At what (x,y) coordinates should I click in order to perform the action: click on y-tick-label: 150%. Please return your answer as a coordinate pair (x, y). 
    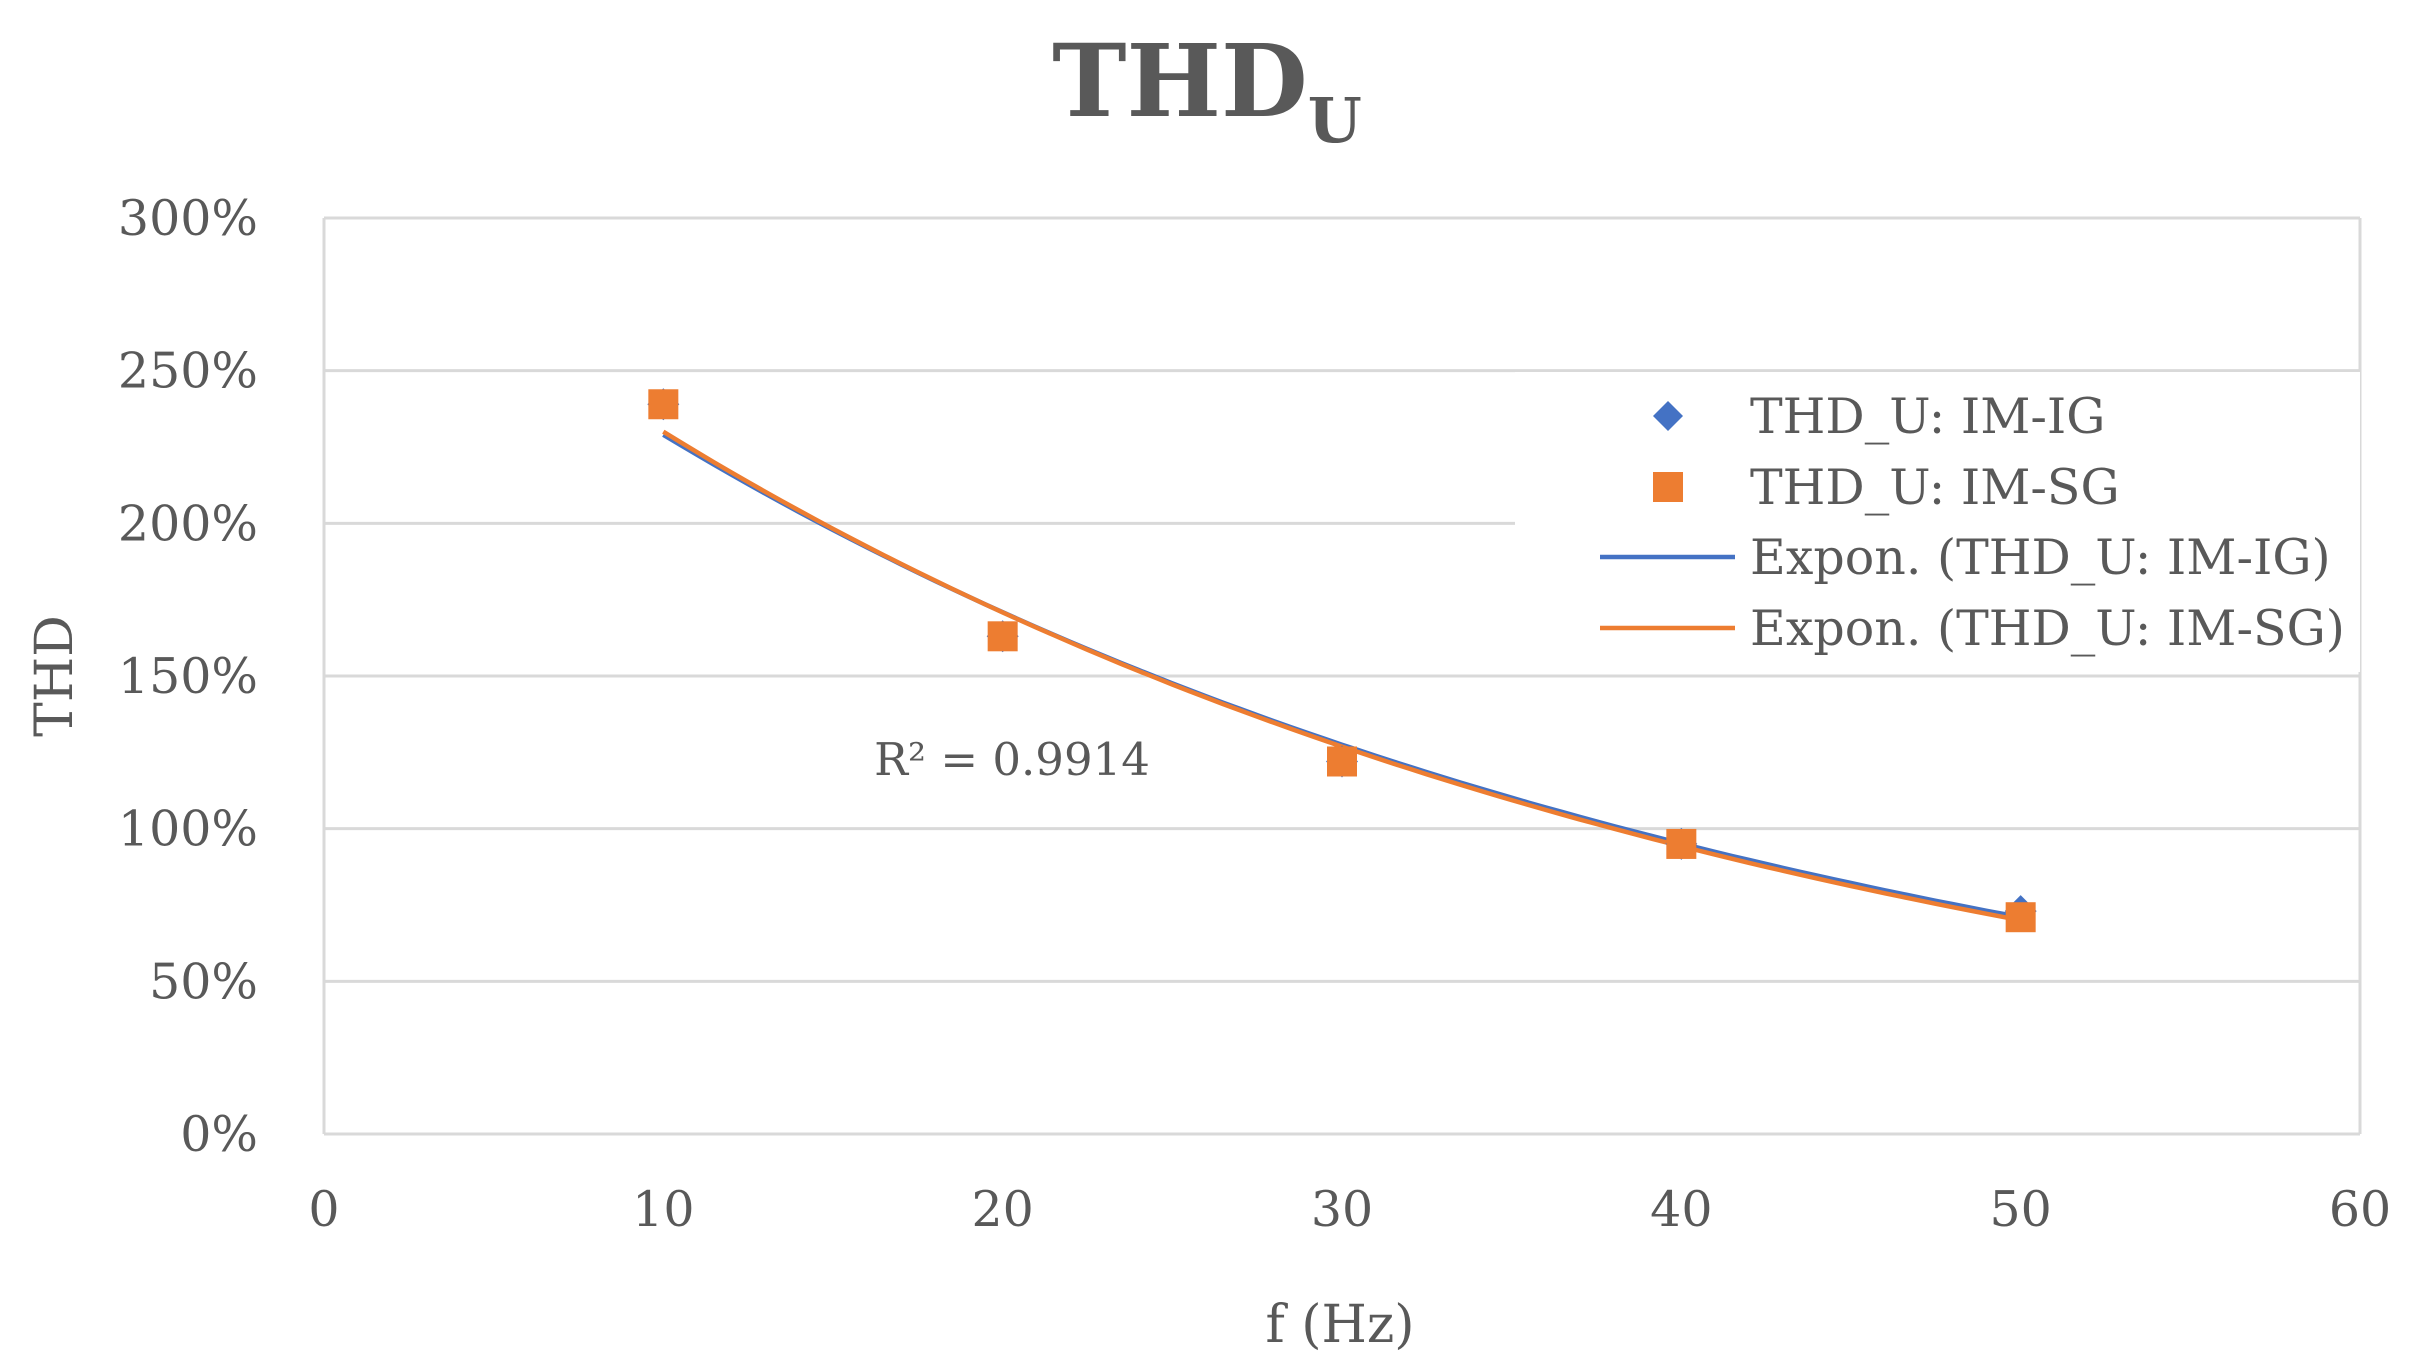
    Looking at the image, I should click on (188, 676).